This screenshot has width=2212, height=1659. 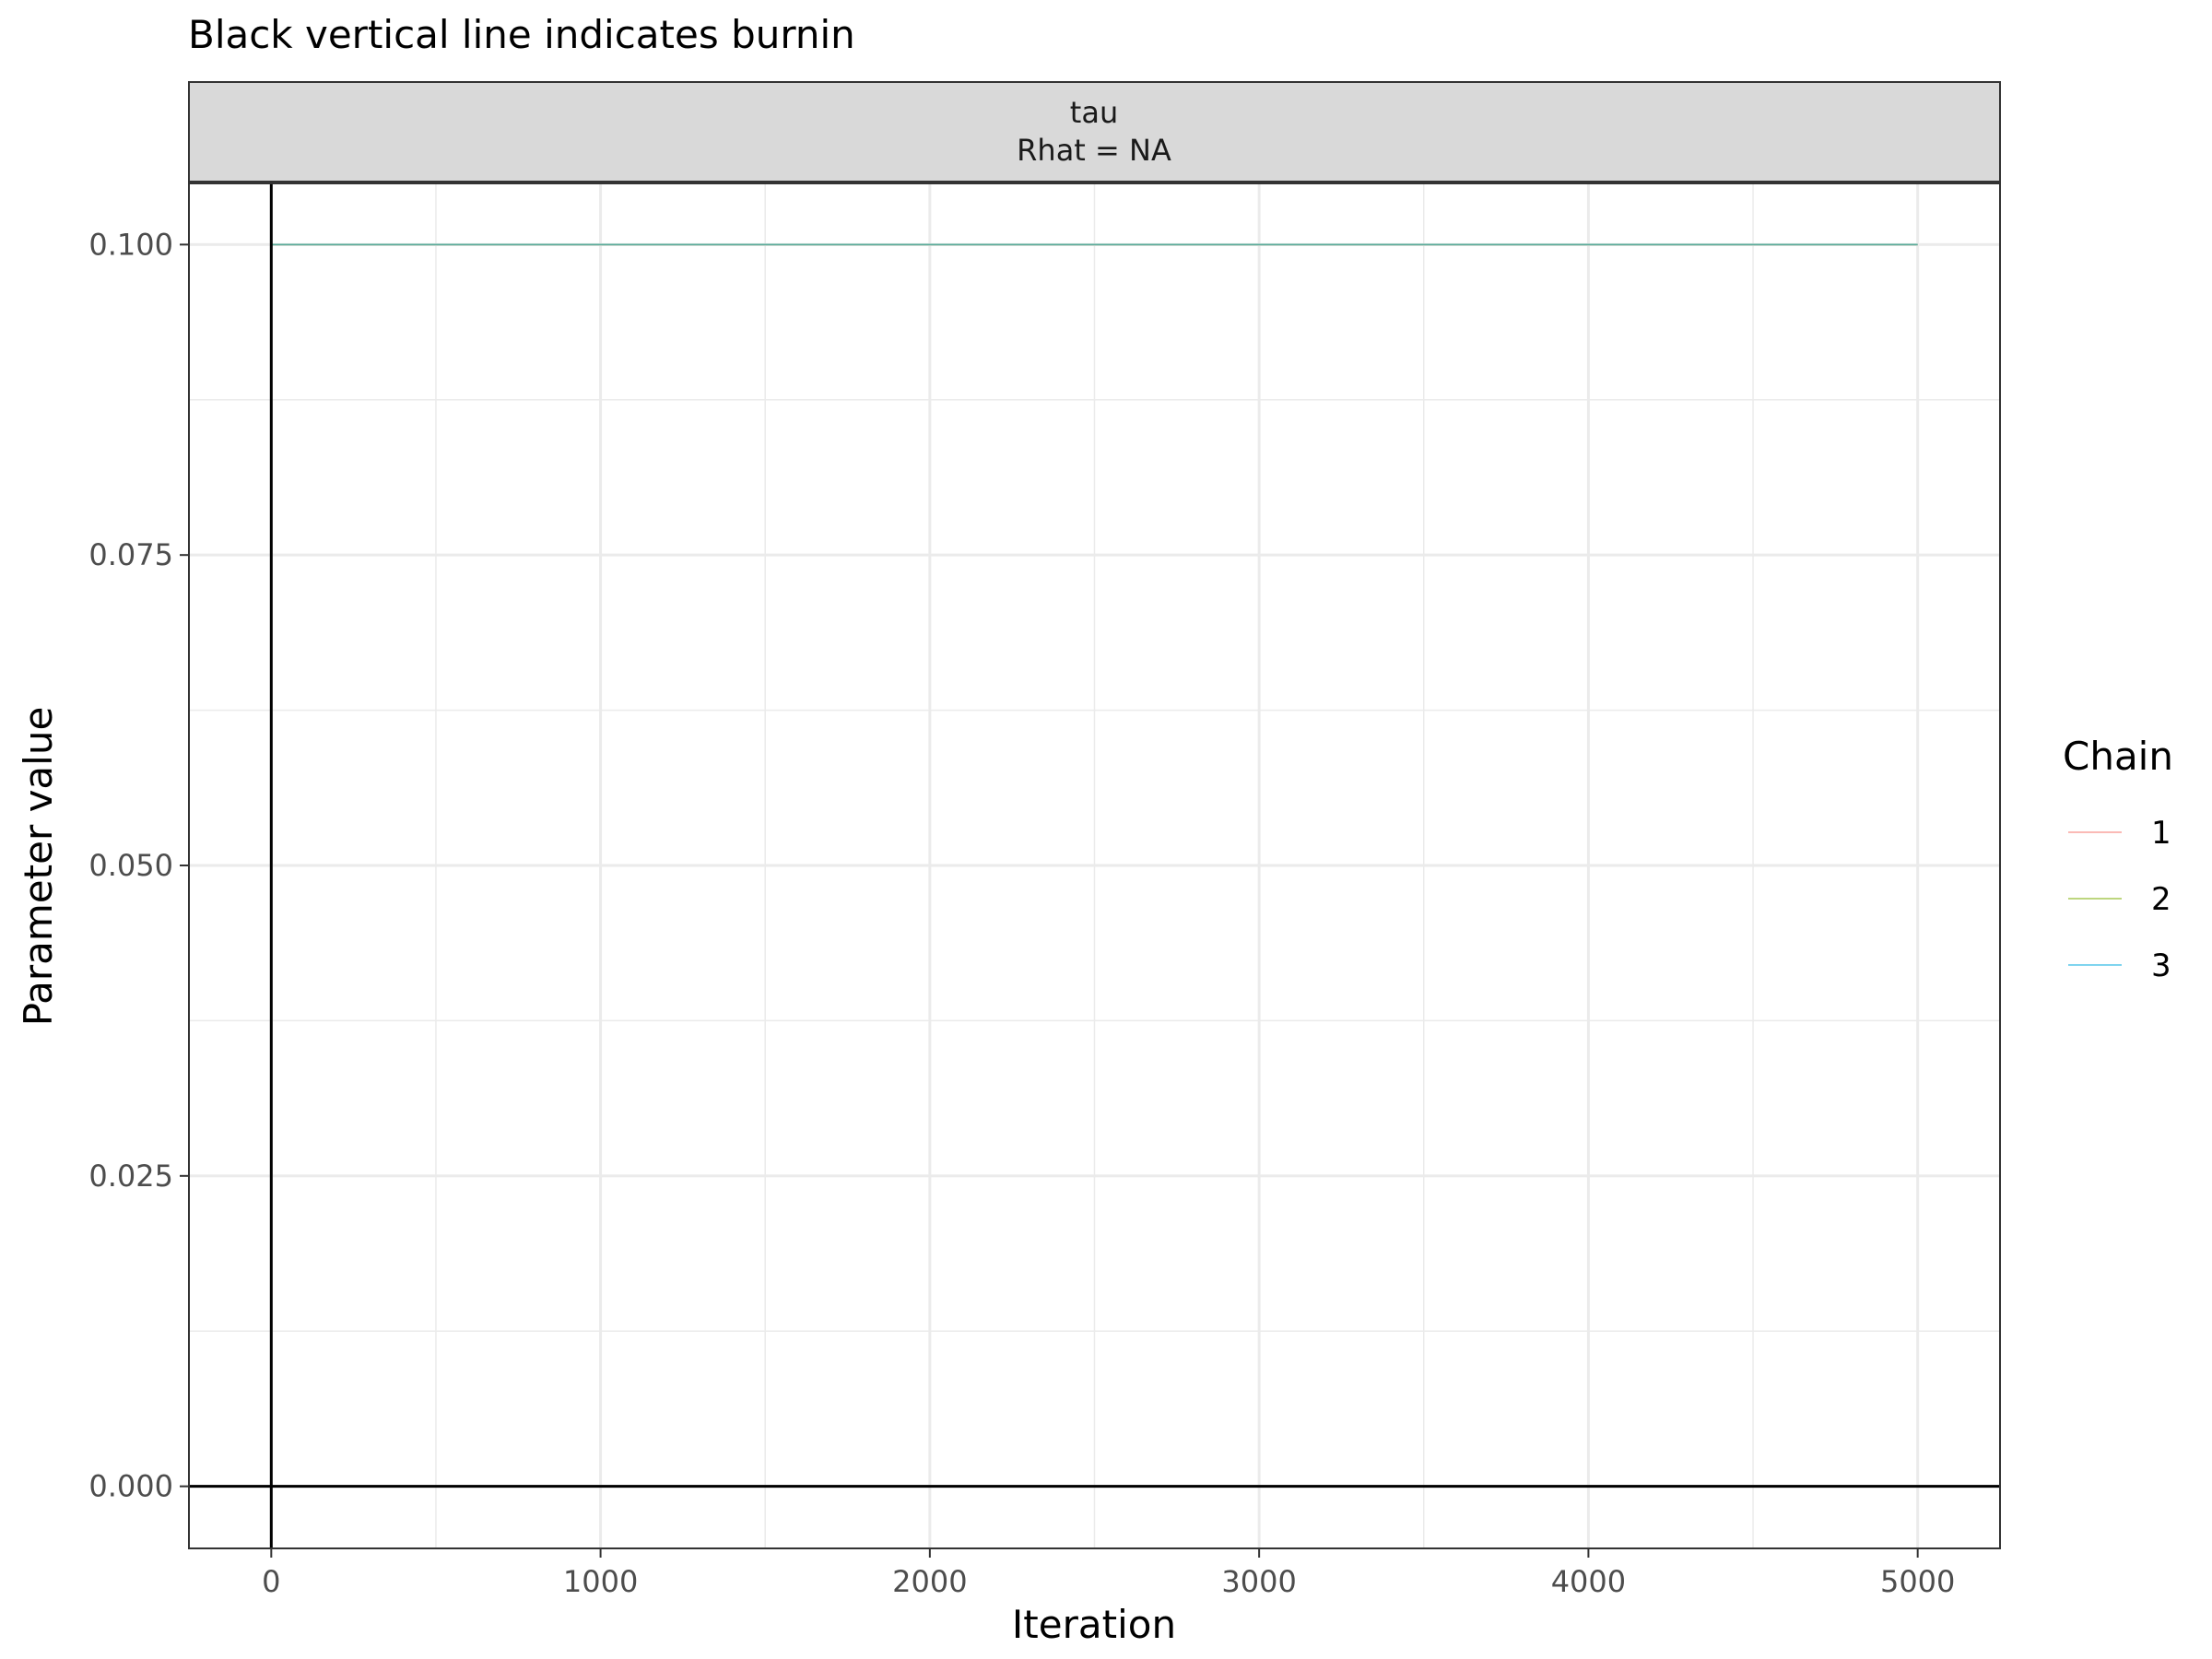 I want to click on x-axis-label: Iteration, so click(x=1094, y=1624).